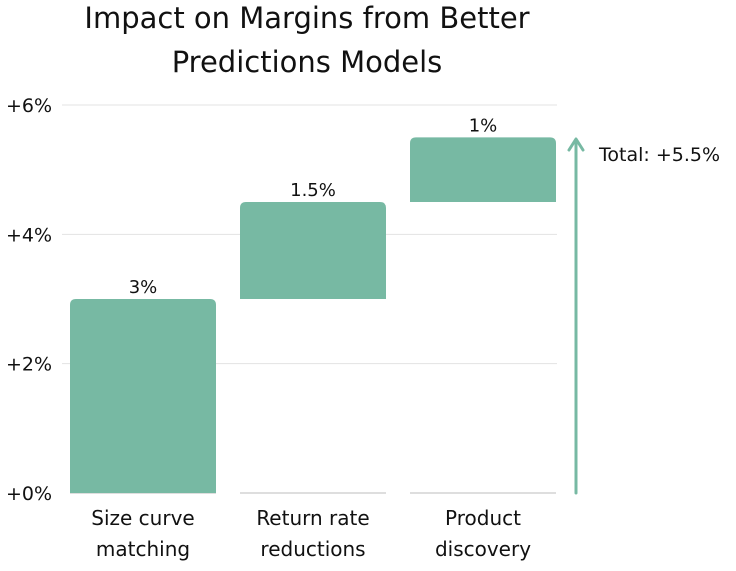 This screenshot has width=736, height=571. What do you see at coordinates (643, 316) in the screenshot?
I see `total-indicator: Total: +5.5%` at bounding box center [643, 316].